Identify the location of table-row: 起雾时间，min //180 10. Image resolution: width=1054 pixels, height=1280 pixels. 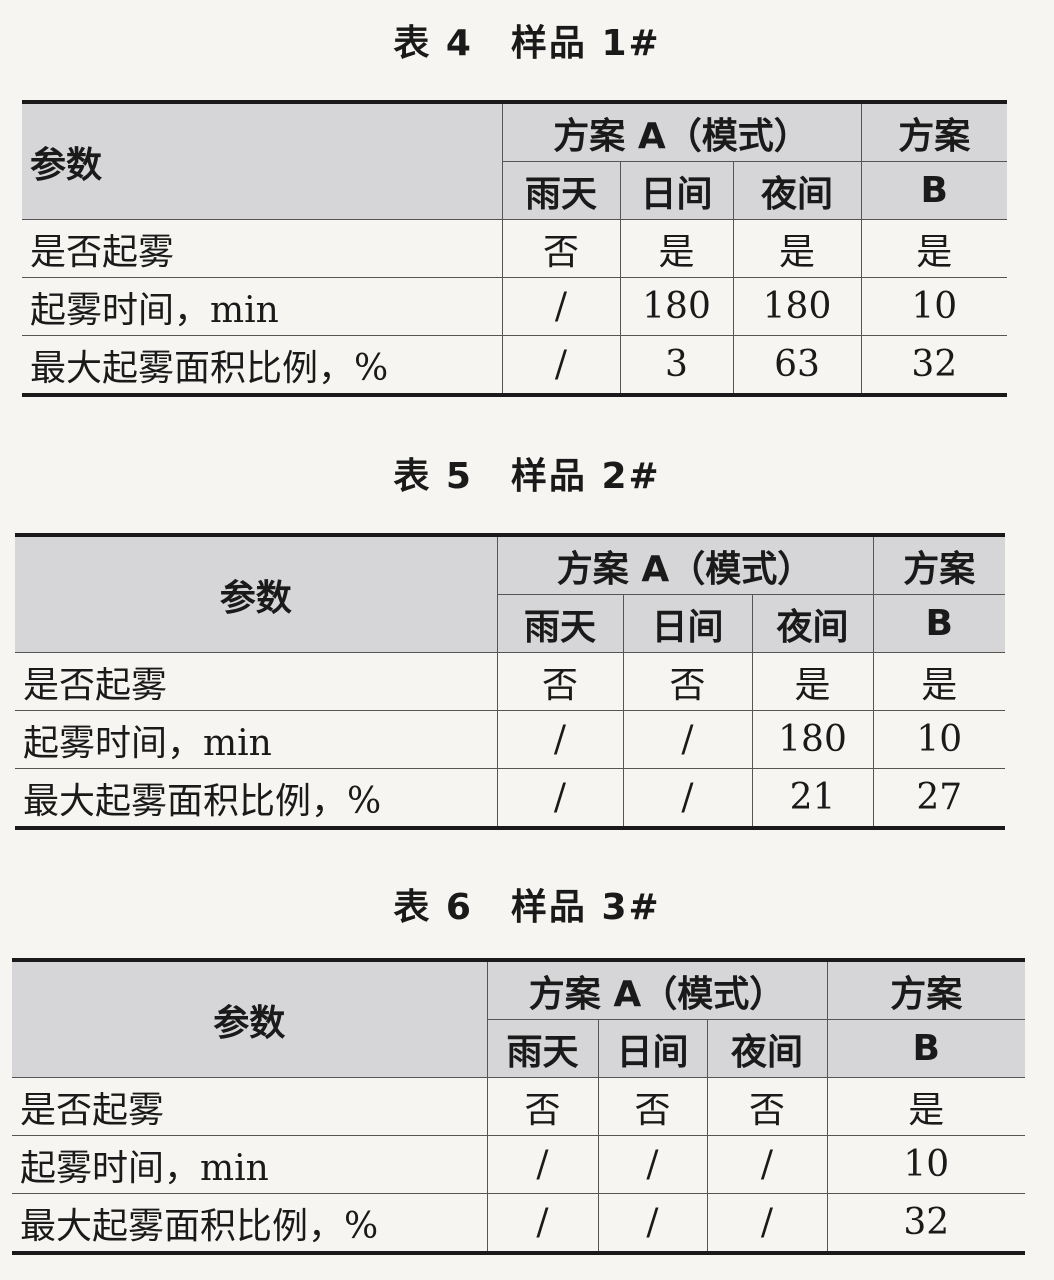
(510, 739).